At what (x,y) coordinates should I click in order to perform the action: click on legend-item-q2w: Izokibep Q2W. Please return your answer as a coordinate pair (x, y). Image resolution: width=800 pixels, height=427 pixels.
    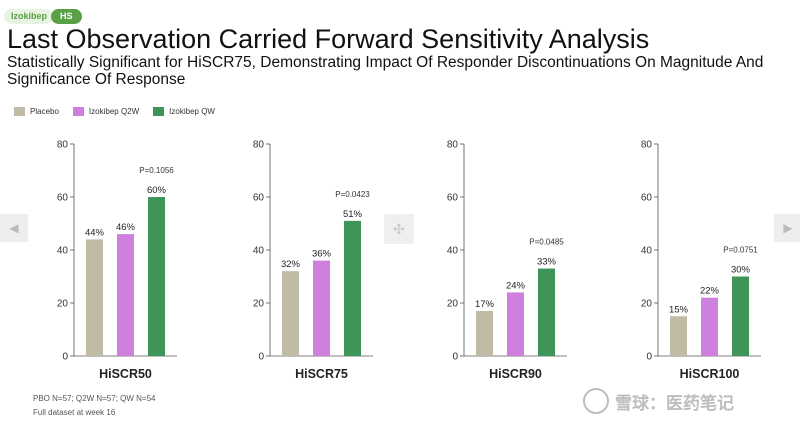
    Looking at the image, I should click on (106, 111).